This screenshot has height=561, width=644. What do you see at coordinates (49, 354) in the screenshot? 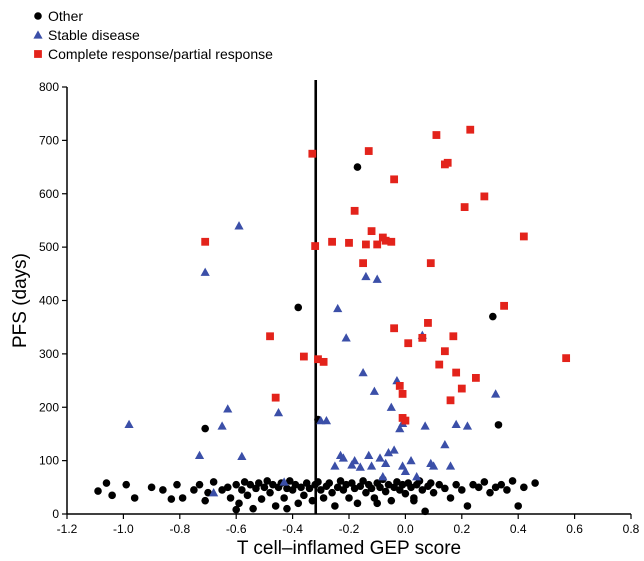
I see `y-tick-label: 300` at bounding box center [49, 354].